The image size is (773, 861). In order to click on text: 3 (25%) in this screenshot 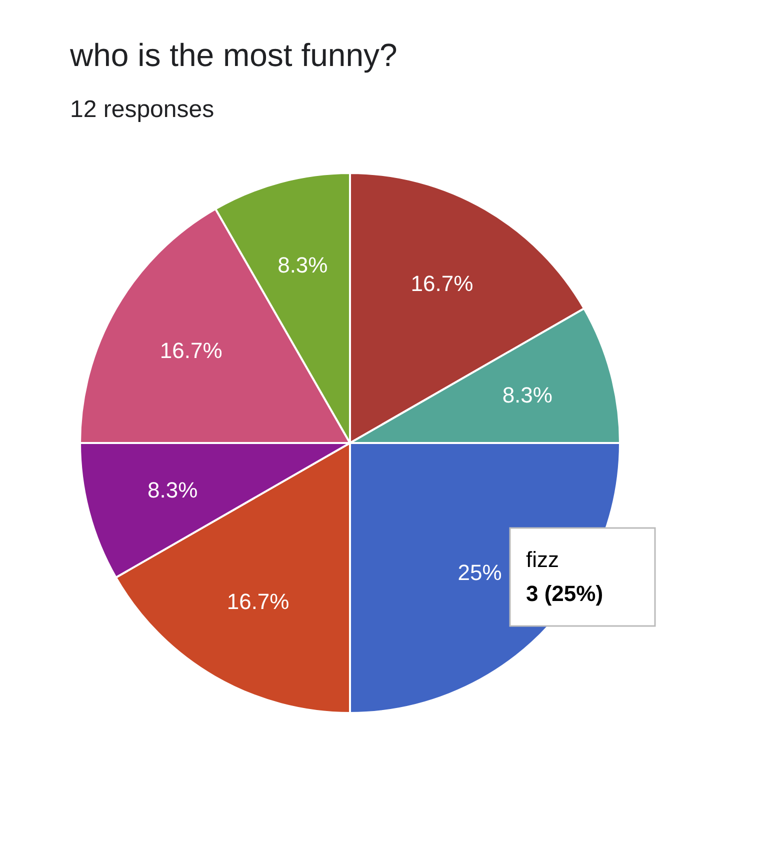, I will do `click(565, 593)`.